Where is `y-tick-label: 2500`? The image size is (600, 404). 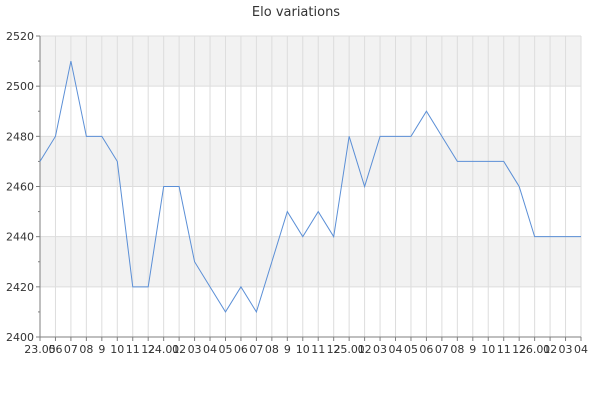
y-tick-label: 2500 is located at coordinates (20, 86).